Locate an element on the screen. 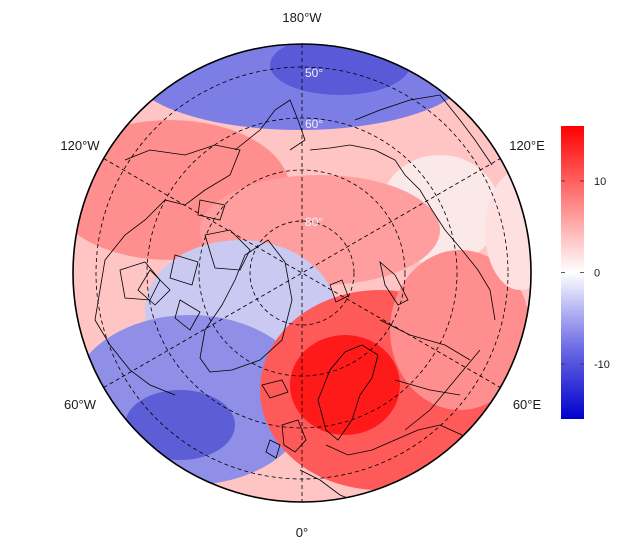  field-scandinavia-red-core is located at coordinates (345, 385).